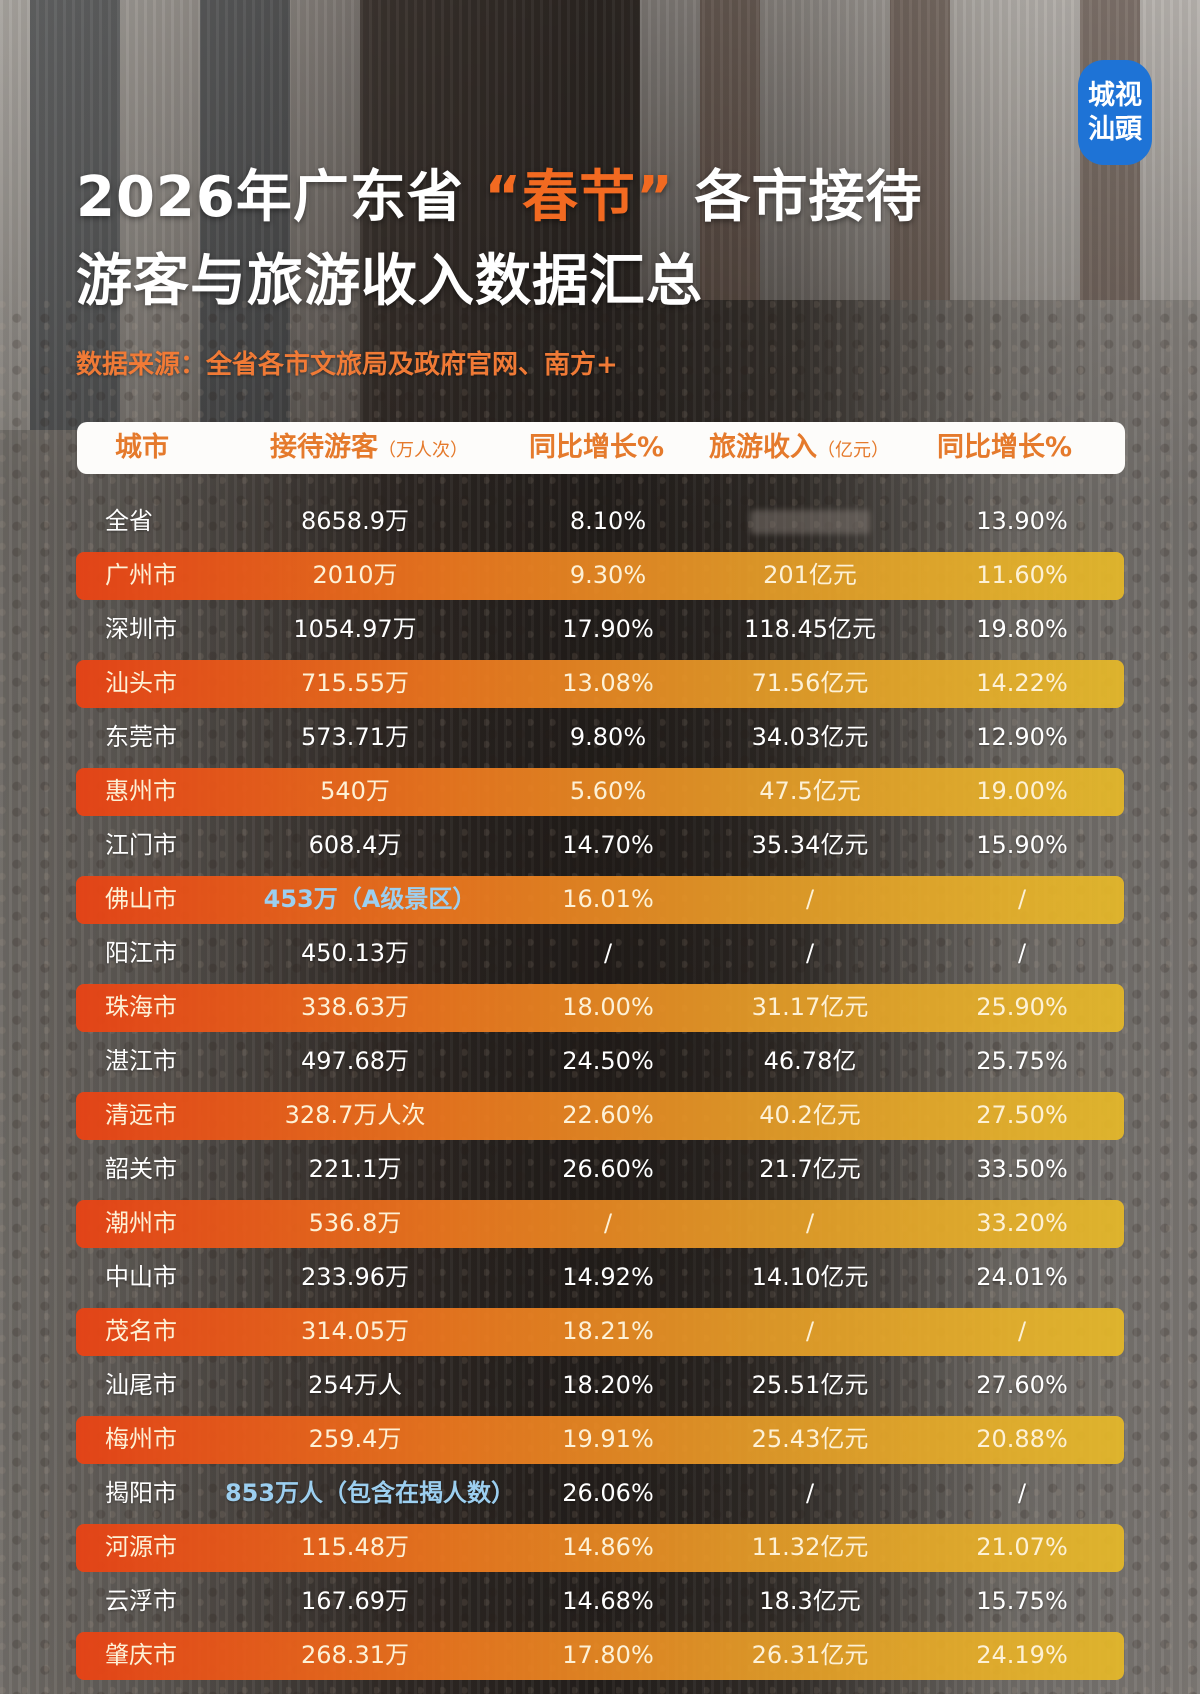 The height and width of the screenshot is (1694, 1200). What do you see at coordinates (1022, 1439) in the screenshot?
I see `cell-revenue-growth: 20.88%` at bounding box center [1022, 1439].